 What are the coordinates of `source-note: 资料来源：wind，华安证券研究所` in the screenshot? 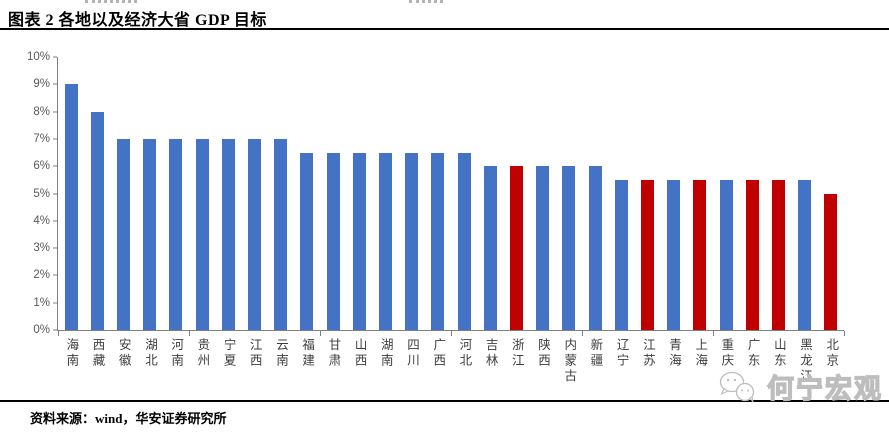 It's located at (128, 418).